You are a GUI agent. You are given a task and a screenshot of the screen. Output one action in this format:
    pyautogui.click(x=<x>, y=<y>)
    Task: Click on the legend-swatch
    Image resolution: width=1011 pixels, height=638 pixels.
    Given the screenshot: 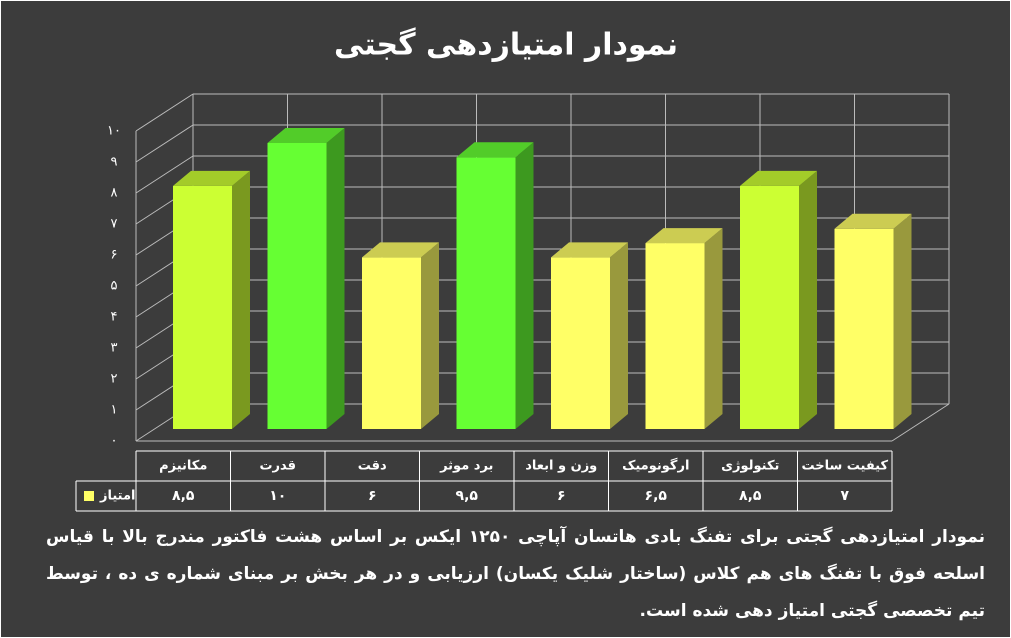 What is the action you would take?
    pyautogui.click(x=89, y=496)
    